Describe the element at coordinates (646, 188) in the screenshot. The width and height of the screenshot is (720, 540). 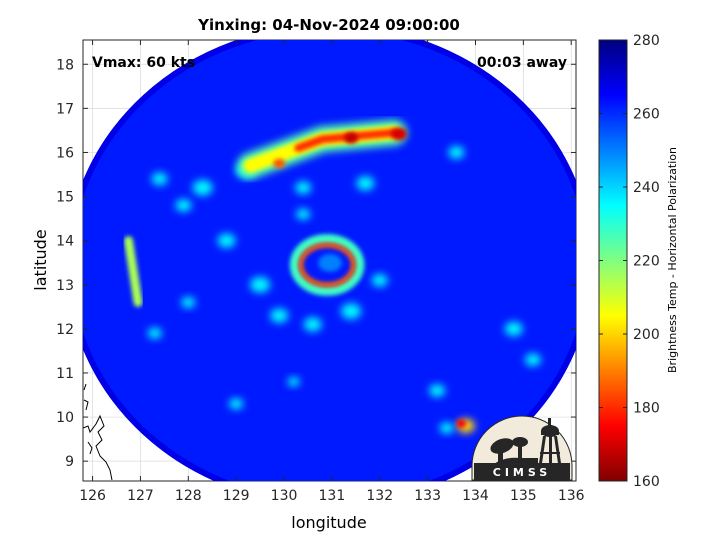
I see `colorbar-tick-label: 240` at that location.